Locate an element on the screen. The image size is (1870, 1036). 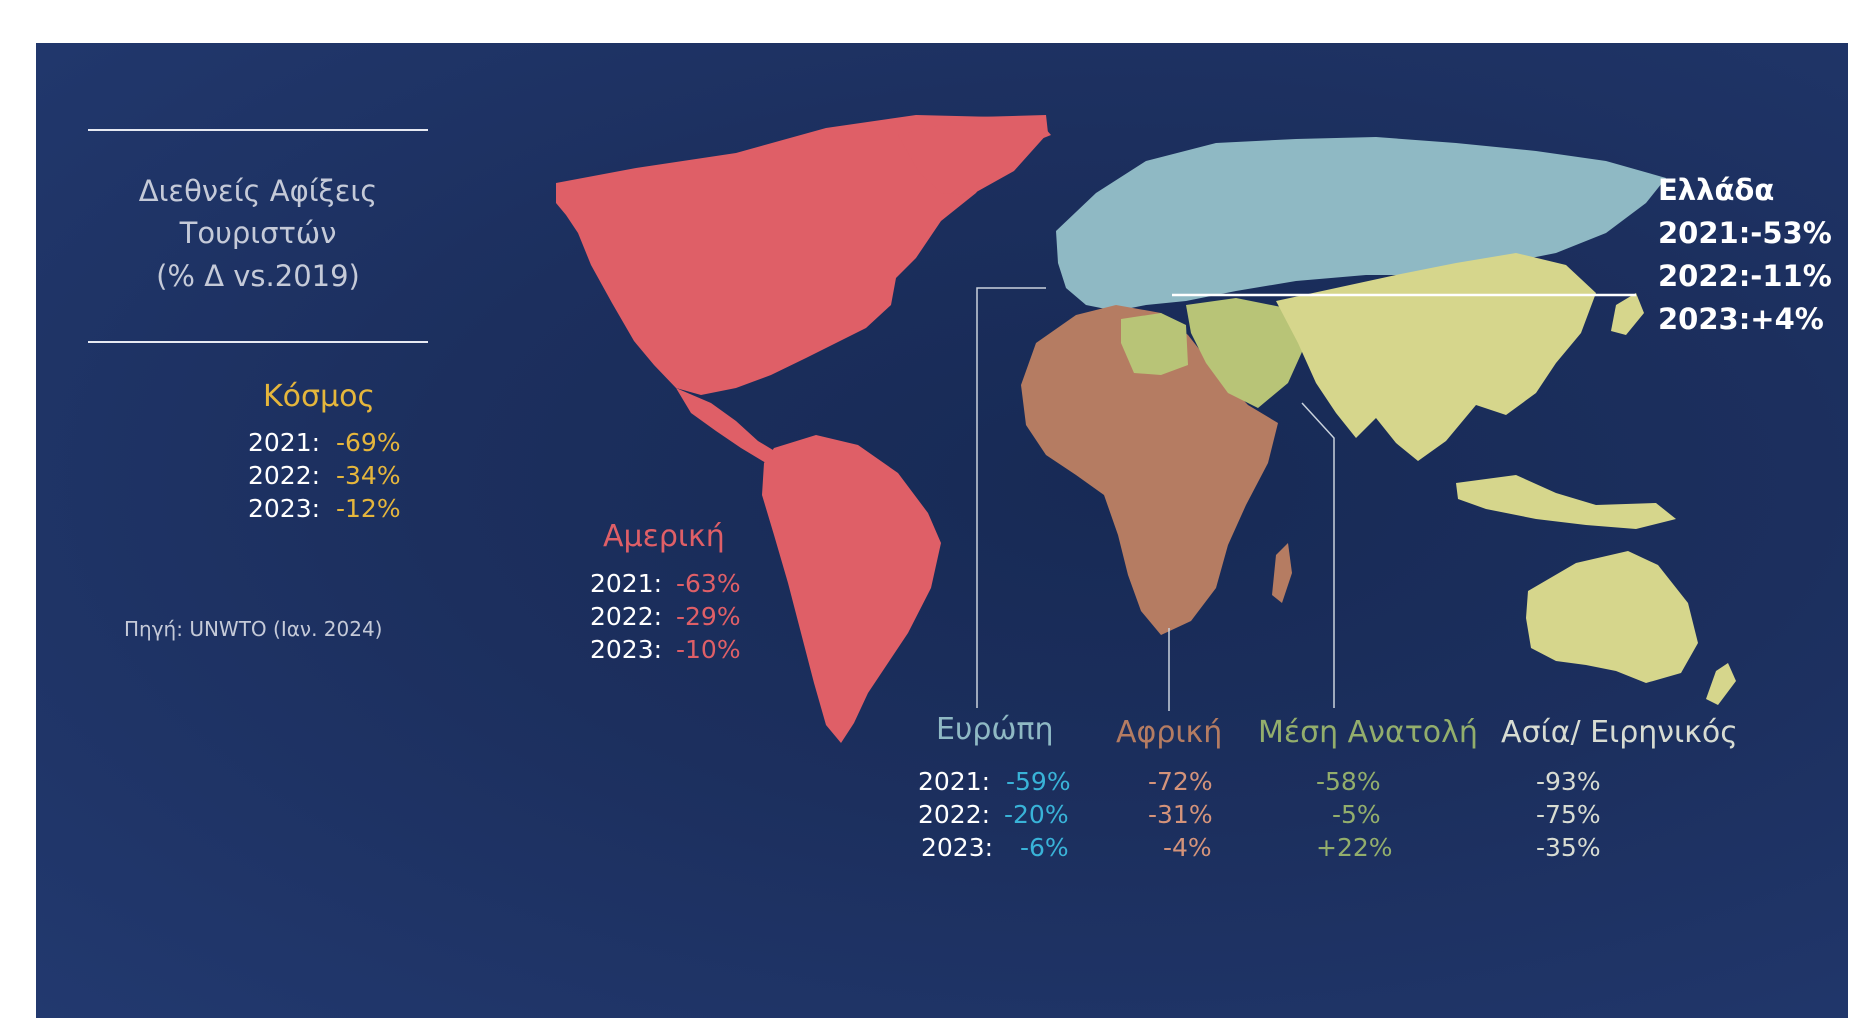
asia-shape is located at coordinates (1436, 357).